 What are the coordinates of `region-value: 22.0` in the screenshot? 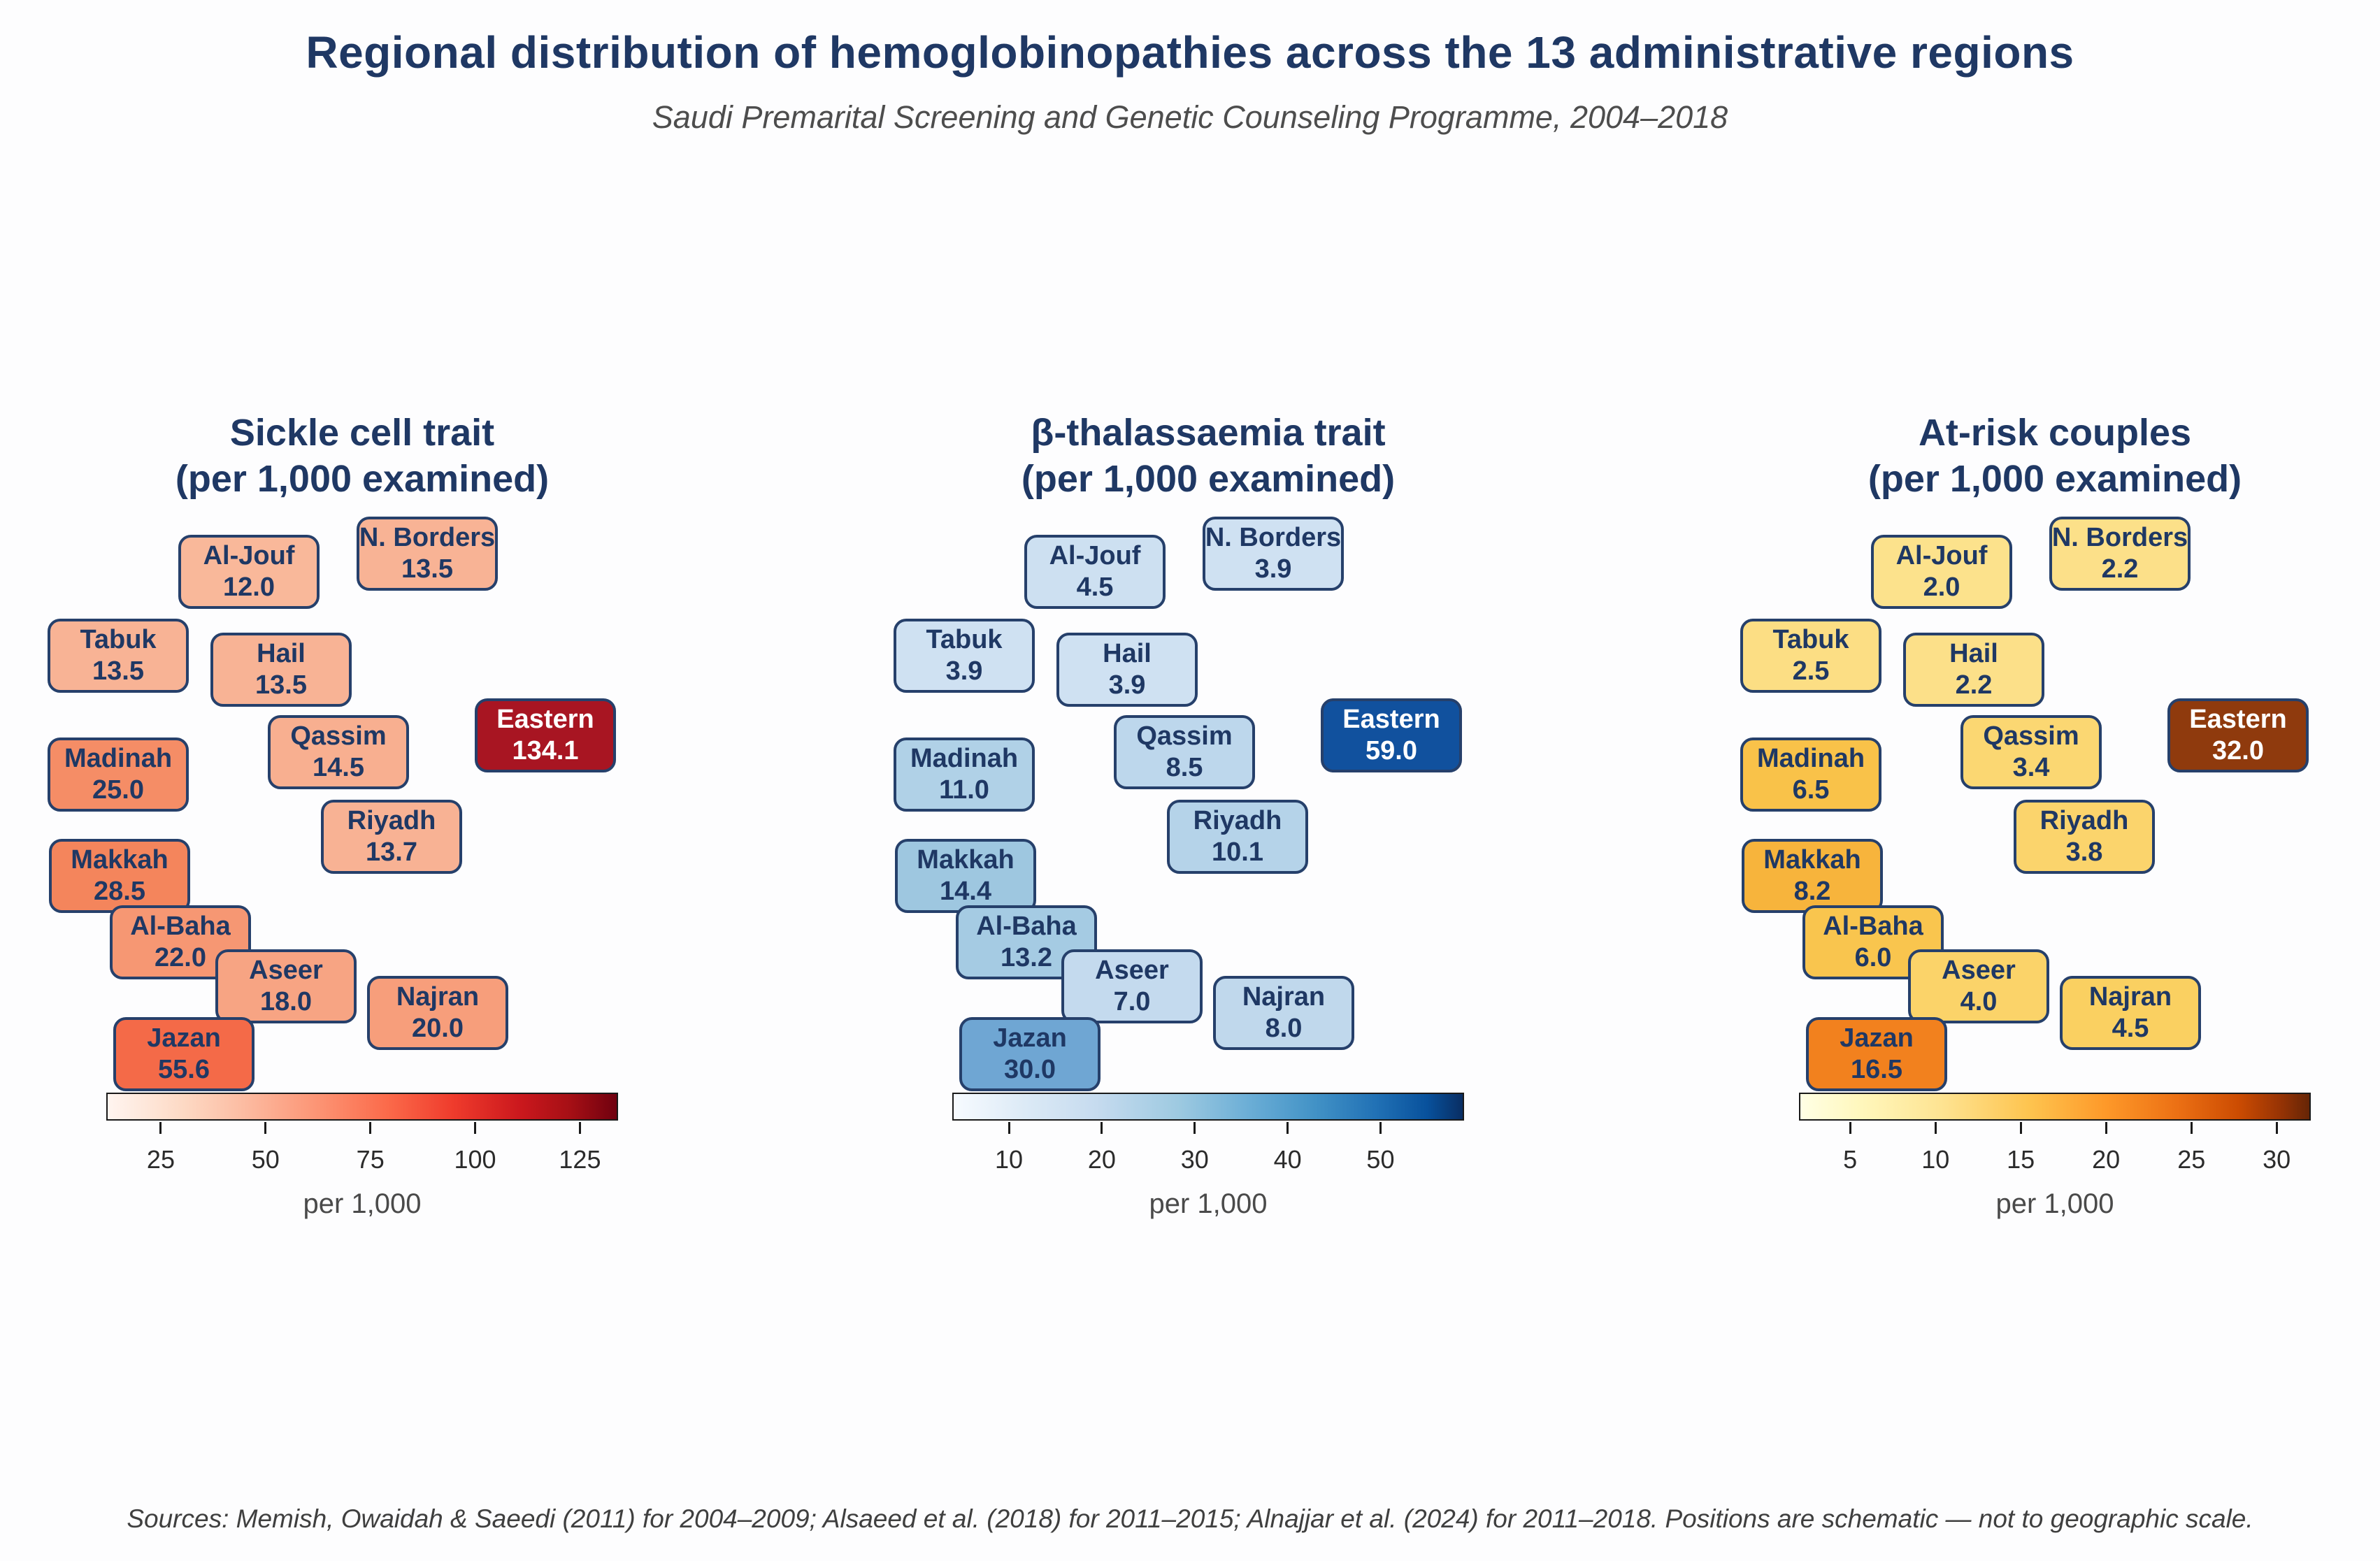 It's located at (180, 957).